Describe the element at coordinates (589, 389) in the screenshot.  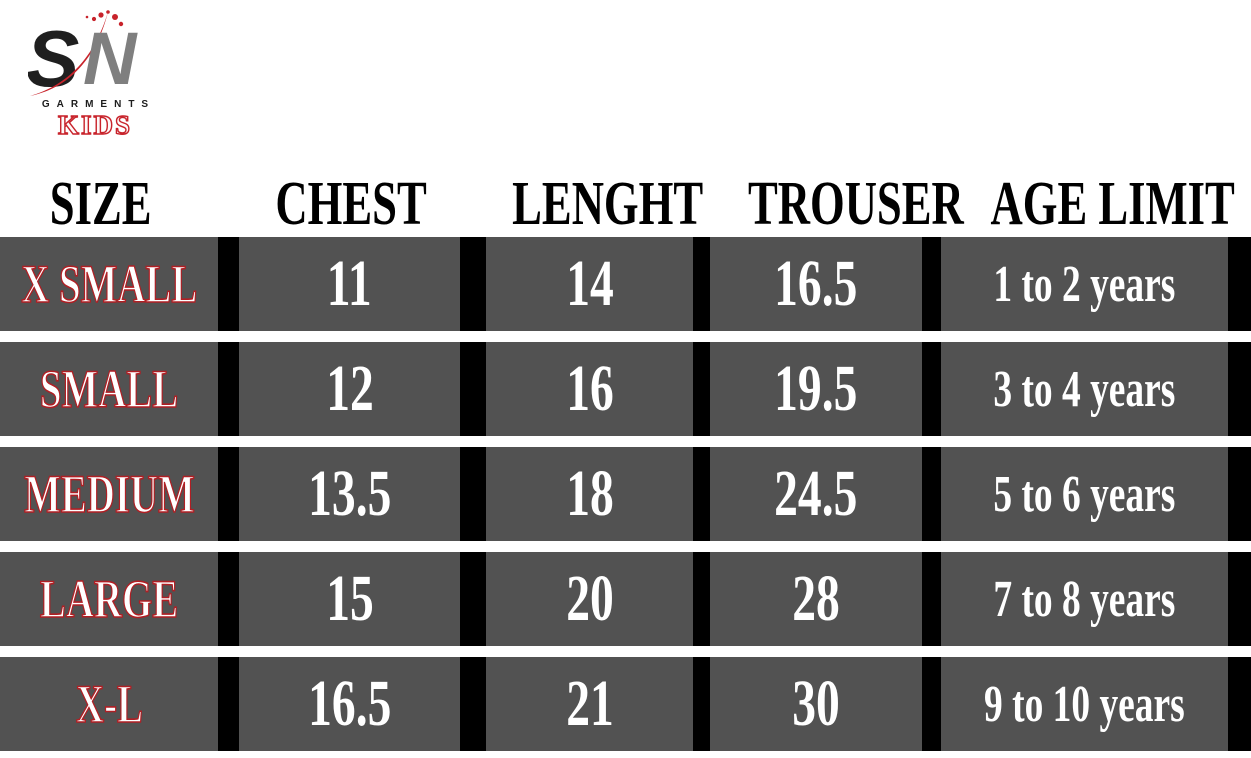
I see `length-cell: 16` at that location.